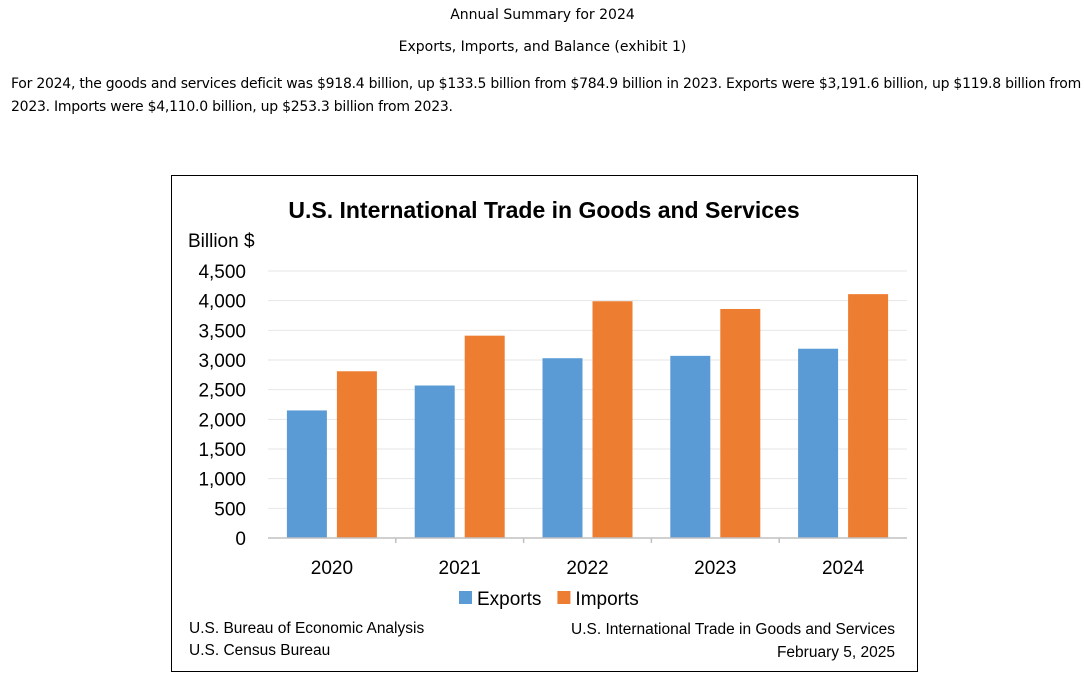 This screenshot has height=679, width=1085. I want to click on x-tick-label: 2020, so click(332, 568).